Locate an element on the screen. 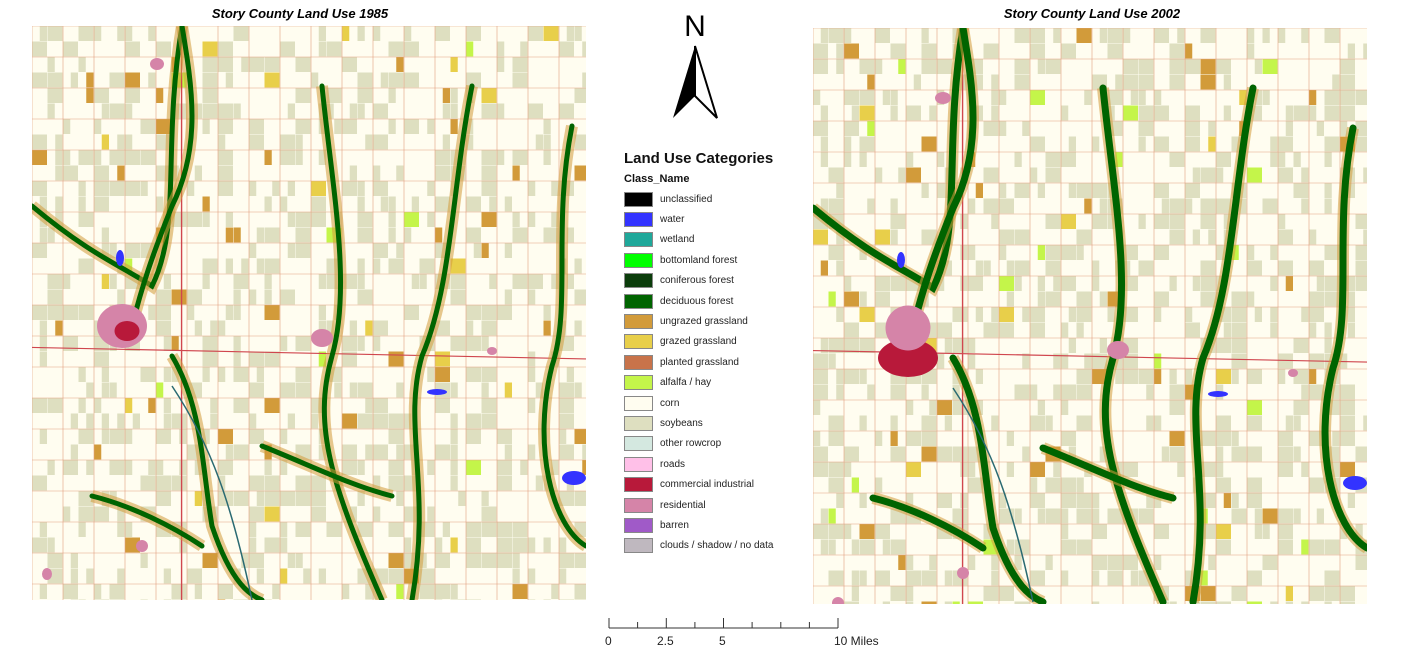 The width and height of the screenshot is (1402, 659). legend-swatch is located at coordinates (638, 403).